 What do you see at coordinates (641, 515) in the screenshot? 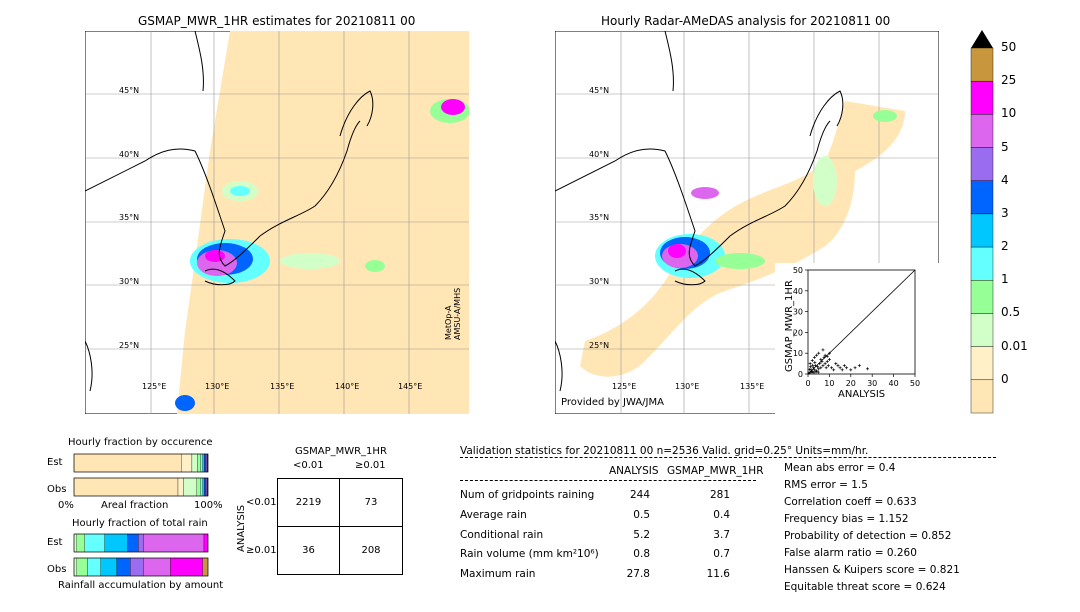
I see `stat-row-analysis: 0.5` at bounding box center [641, 515].